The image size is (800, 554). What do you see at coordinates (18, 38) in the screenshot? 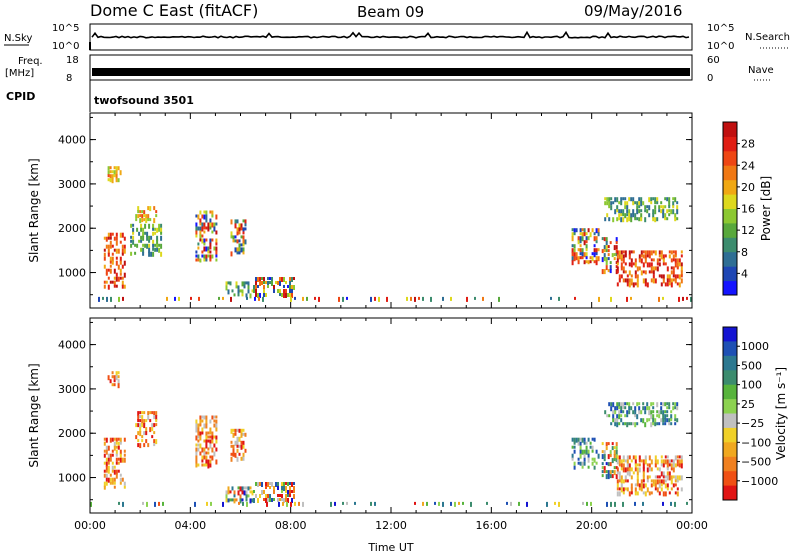
I see `nsky-label: N.Sky` at bounding box center [18, 38].